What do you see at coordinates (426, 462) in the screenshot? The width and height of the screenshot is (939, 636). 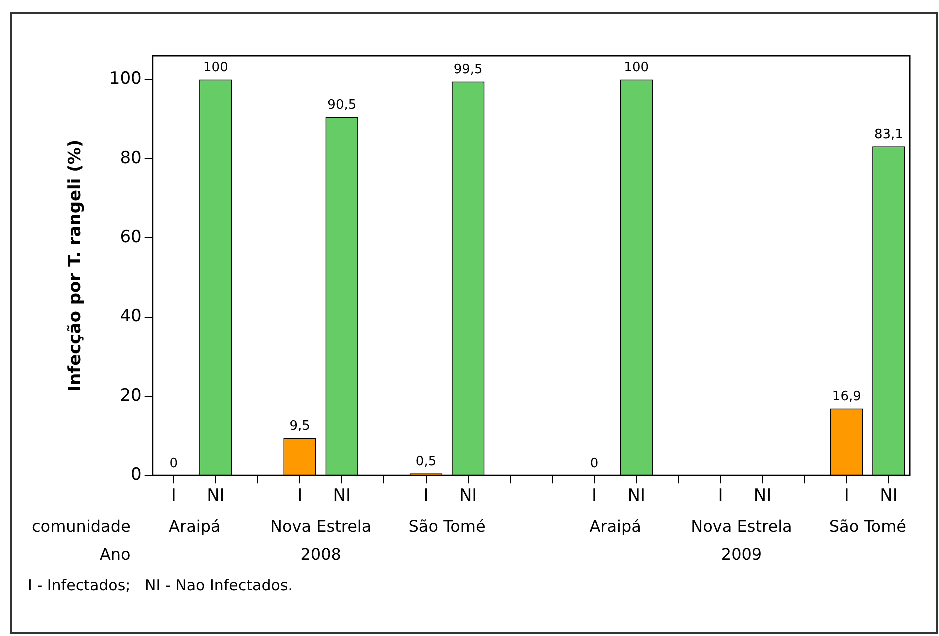 I see `data-label: 0,5` at bounding box center [426, 462].